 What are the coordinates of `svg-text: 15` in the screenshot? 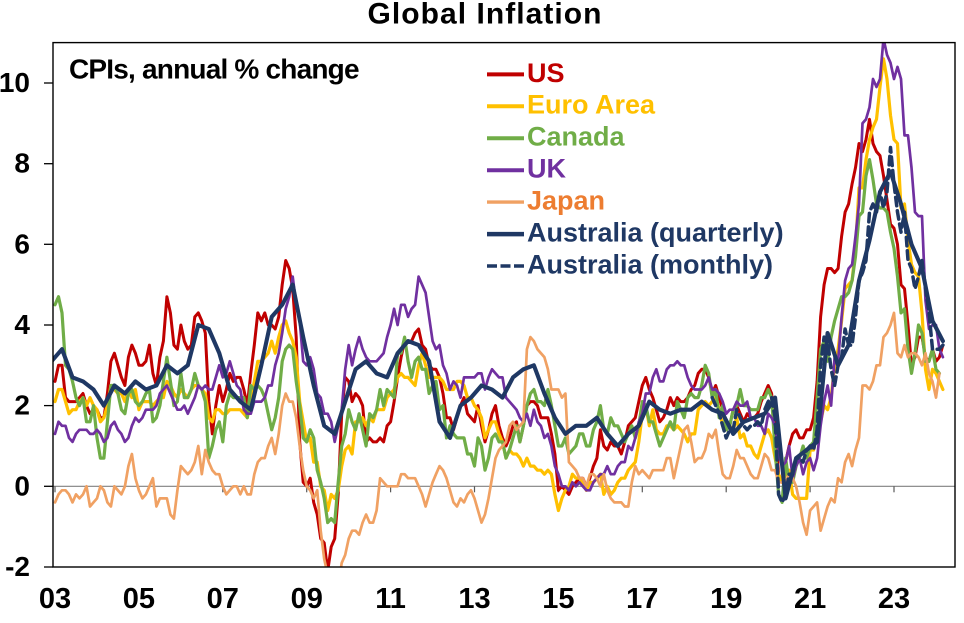 It's located at (558, 599).